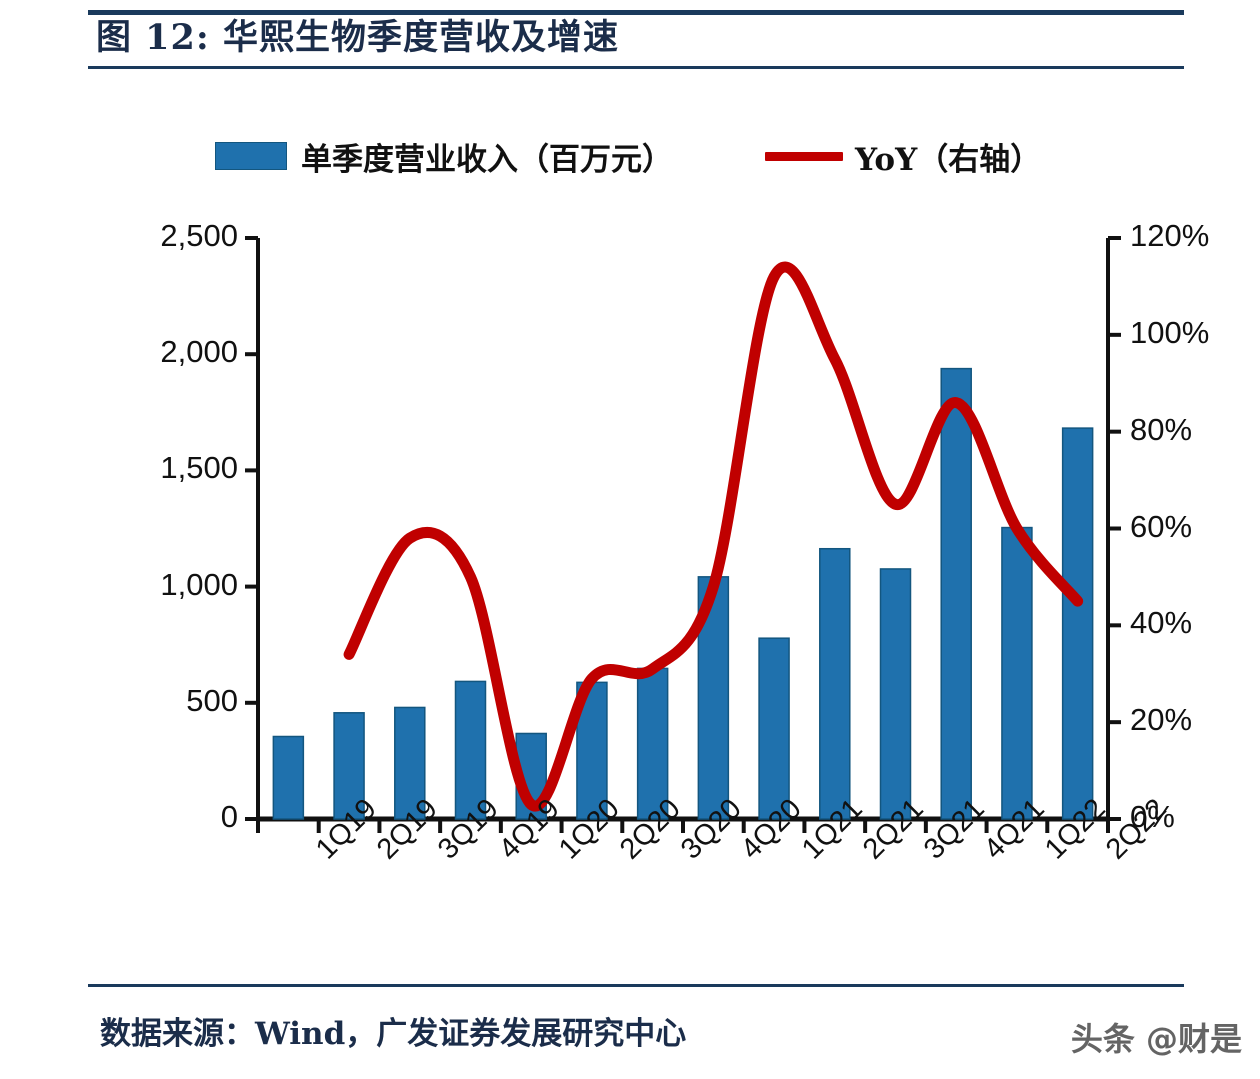  I want to click on legend-item-yoy: YoY（右轴）, so click(903, 156).